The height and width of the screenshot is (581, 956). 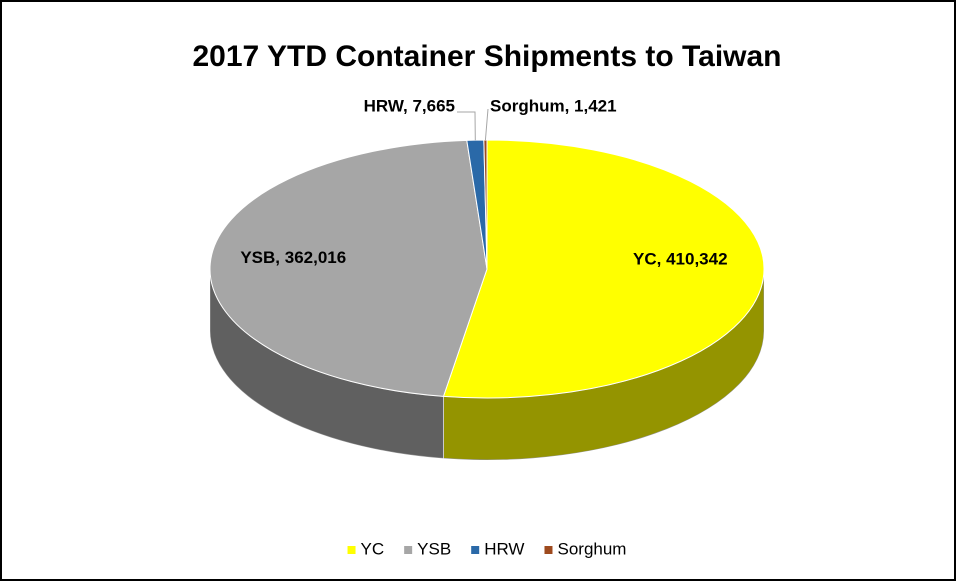 I want to click on data-label: YSB, 362,016, so click(x=293, y=257).